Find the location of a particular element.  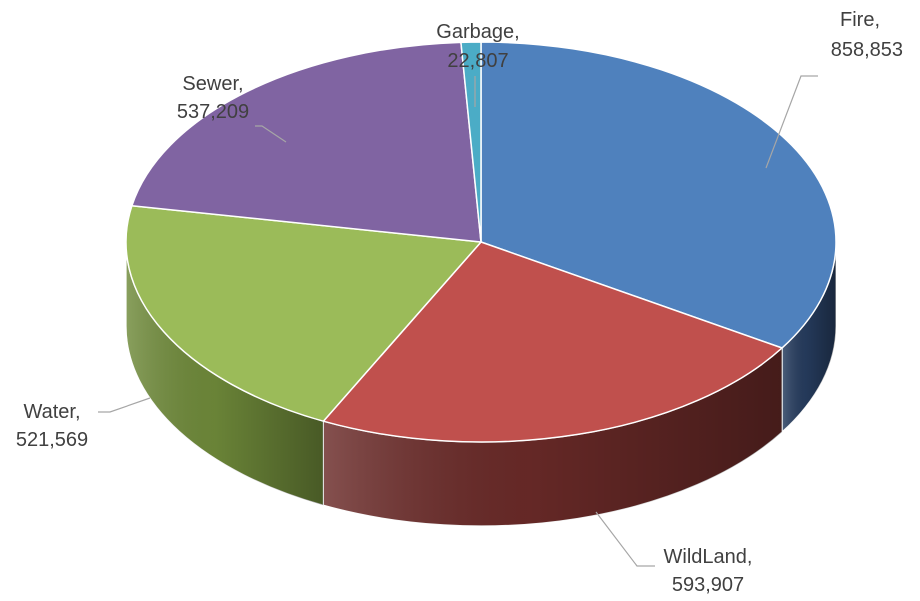

slice-water is located at coordinates (303, 313).